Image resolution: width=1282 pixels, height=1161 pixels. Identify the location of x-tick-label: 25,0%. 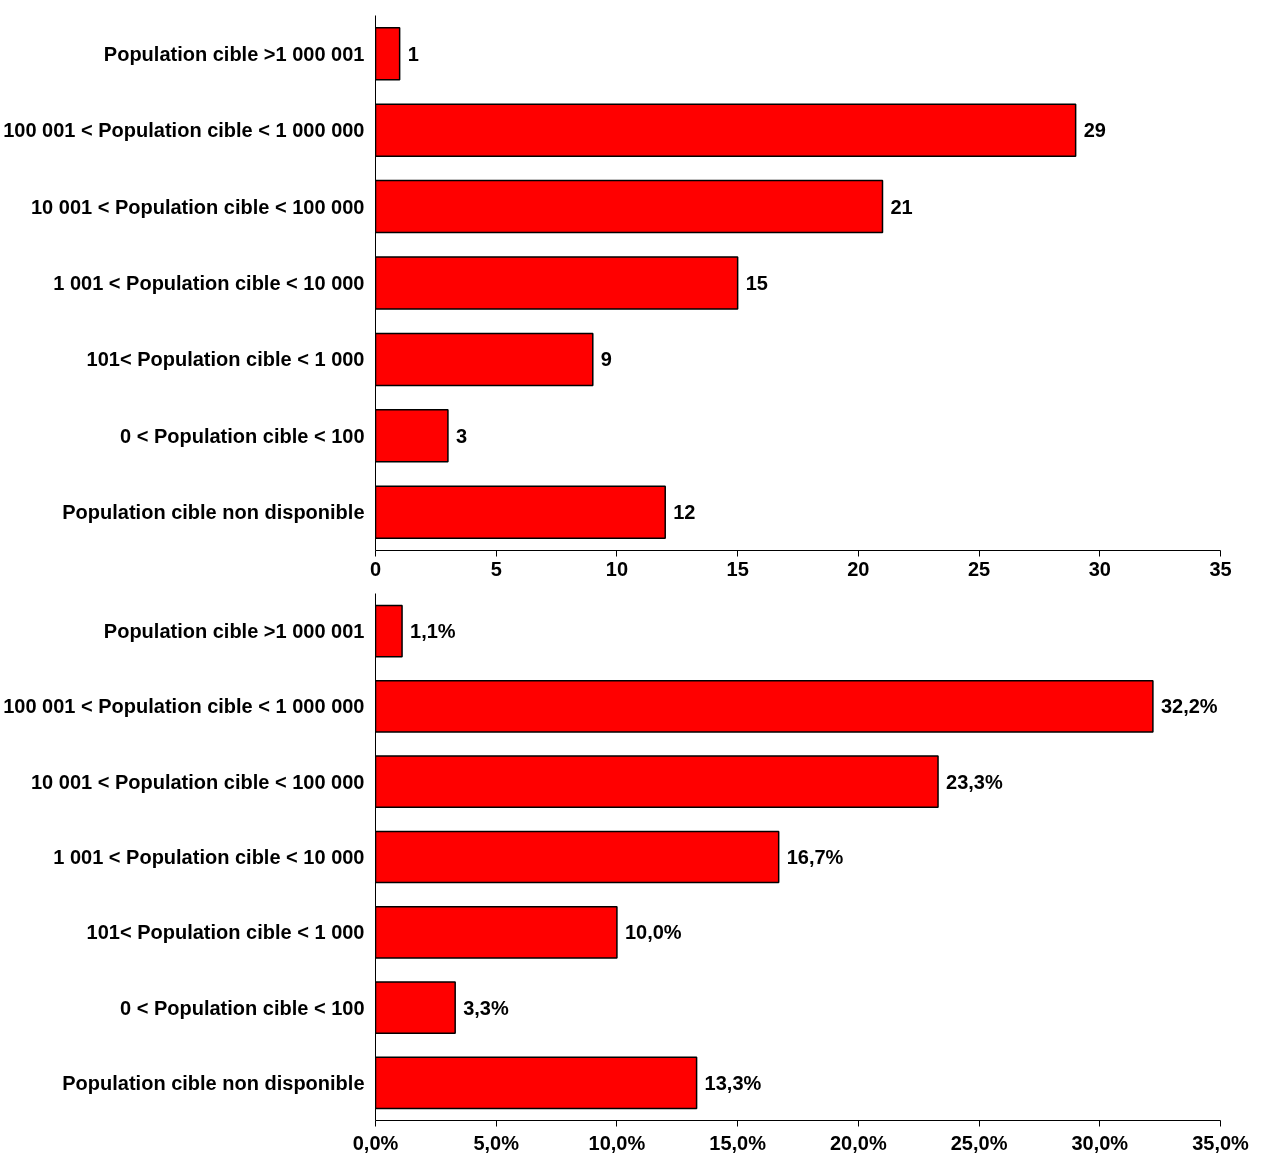
(979, 1142).